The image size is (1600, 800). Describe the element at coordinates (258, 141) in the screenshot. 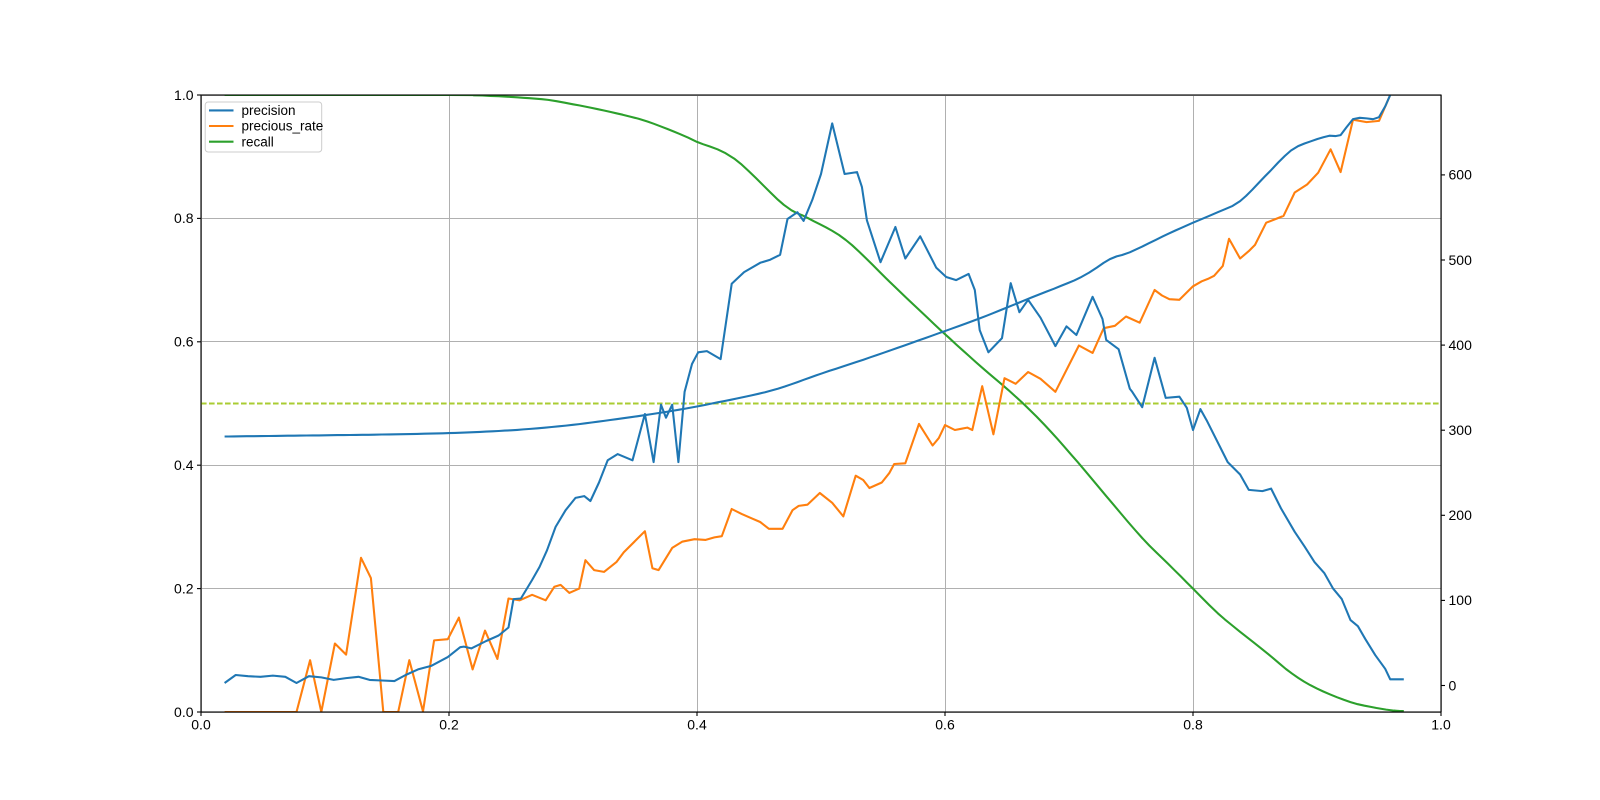

I see `svg-text: recall` at that location.